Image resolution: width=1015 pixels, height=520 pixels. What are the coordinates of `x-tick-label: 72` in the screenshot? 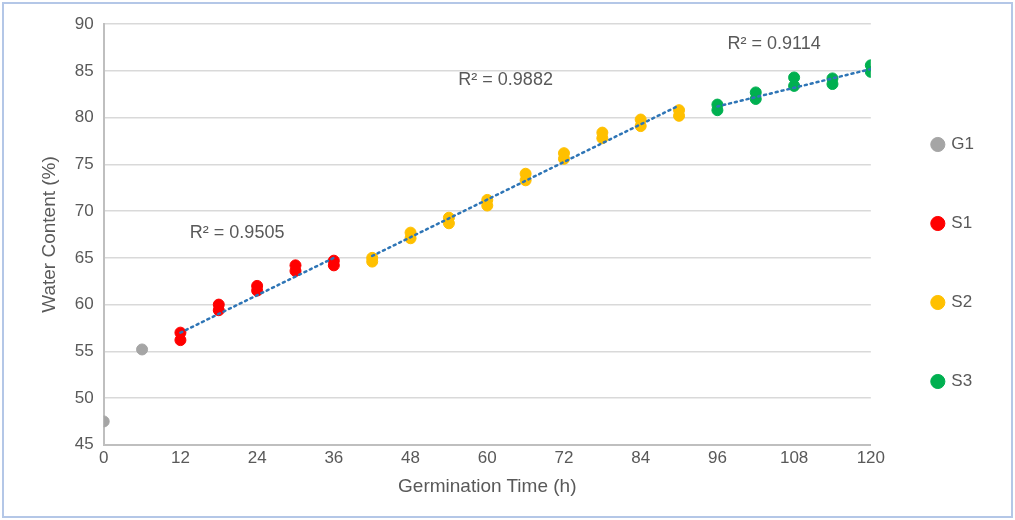 It's located at (564, 457).